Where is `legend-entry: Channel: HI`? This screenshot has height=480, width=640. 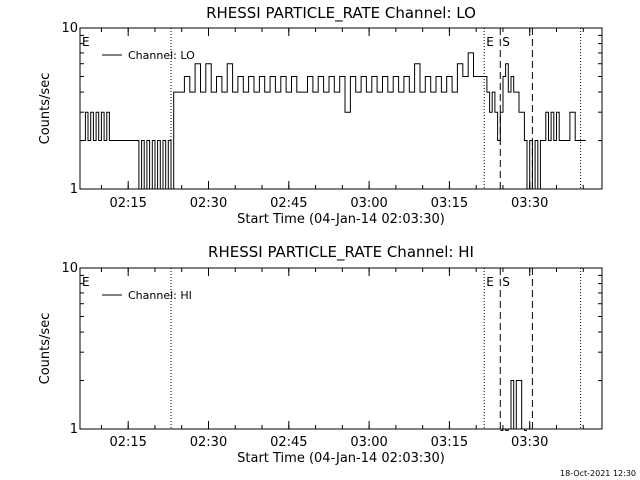
legend-entry: Channel: HI is located at coordinates (160, 295).